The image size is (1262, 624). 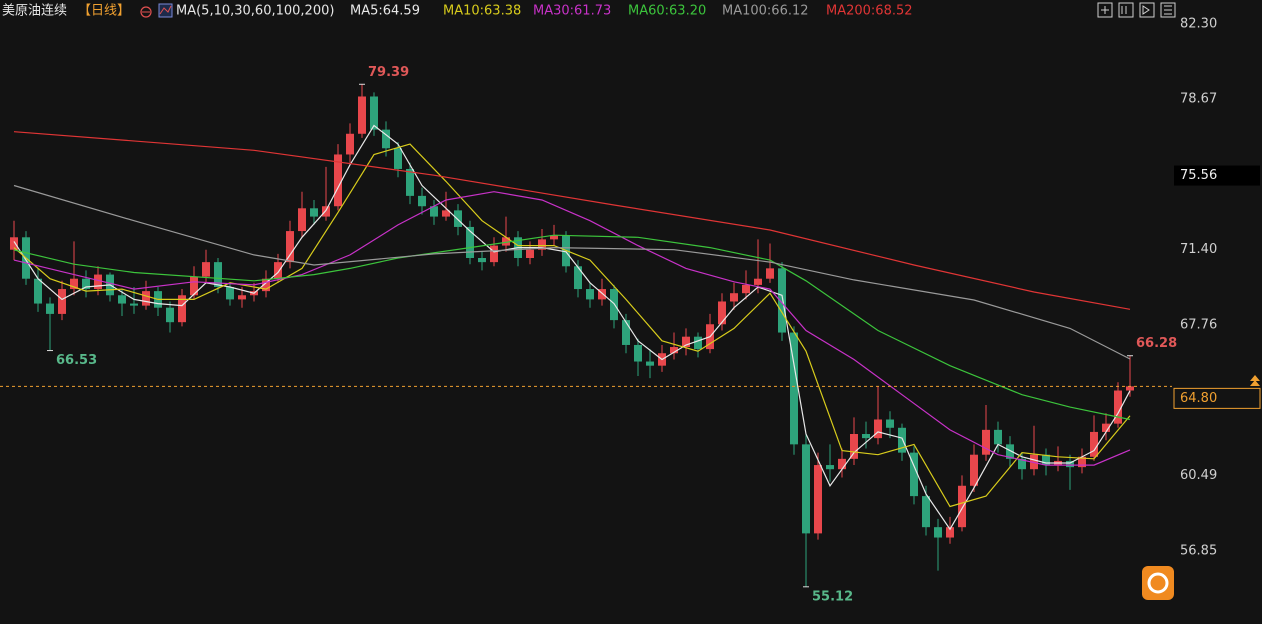 I want to click on toolbar, so click(x=1136, y=10).